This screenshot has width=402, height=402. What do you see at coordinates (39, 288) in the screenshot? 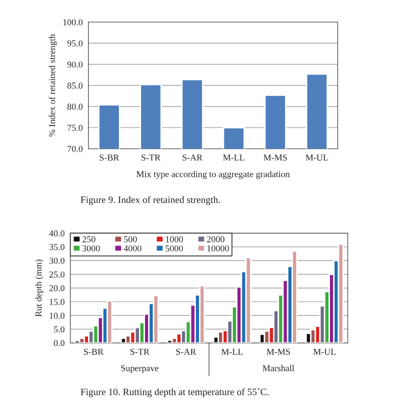
I see `y-axis-title: Rut depth (mm)` at bounding box center [39, 288].